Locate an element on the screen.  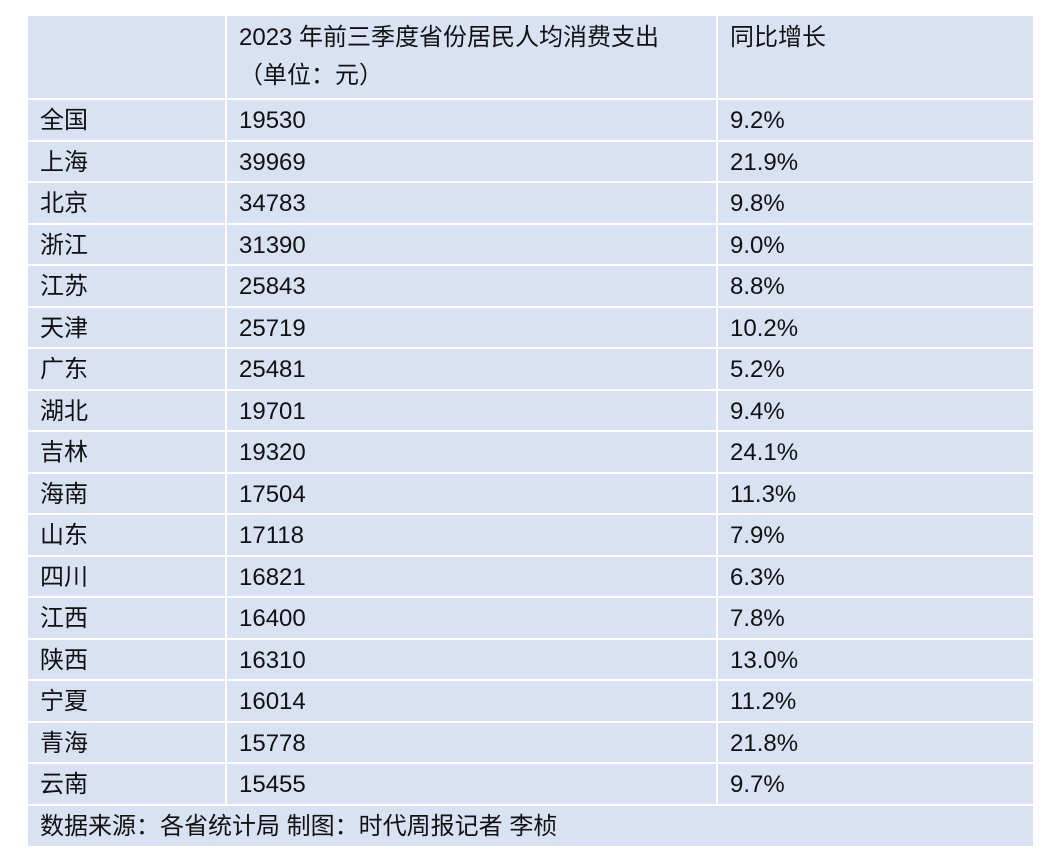
table-cell: 云南 is located at coordinates (127, 785).